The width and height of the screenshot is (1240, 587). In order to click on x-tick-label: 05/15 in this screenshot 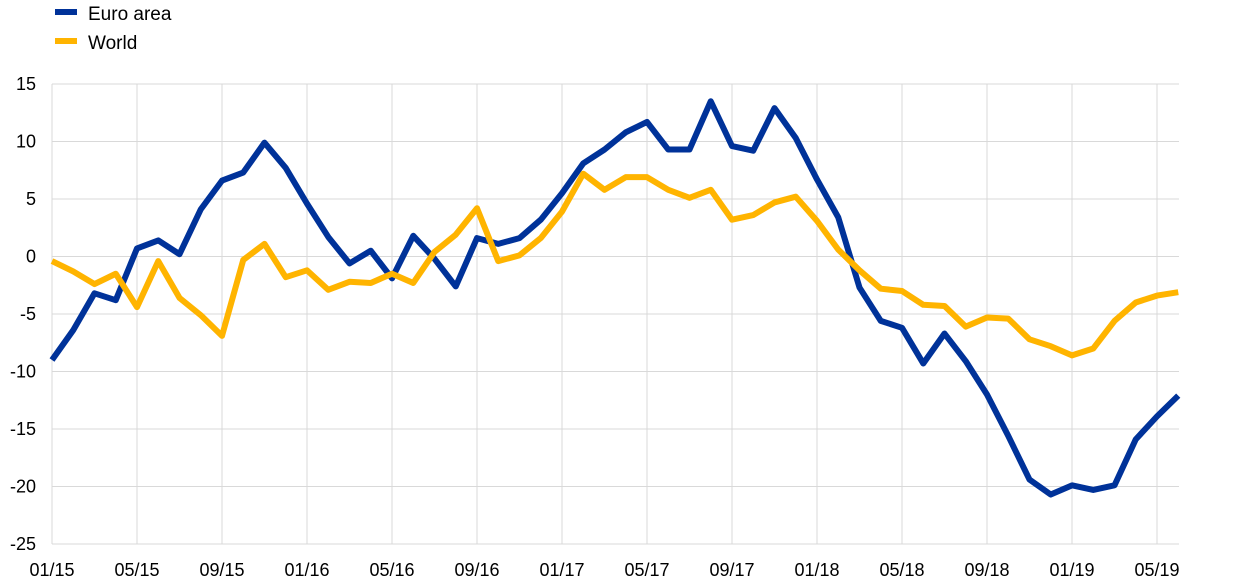, I will do `click(136, 570)`.